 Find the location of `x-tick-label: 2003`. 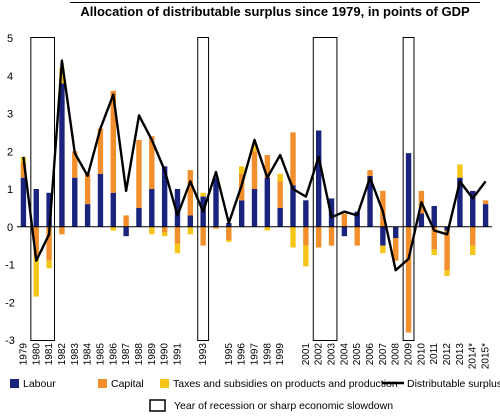

x-tick-label: 2003 is located at coordinates (332, 354).